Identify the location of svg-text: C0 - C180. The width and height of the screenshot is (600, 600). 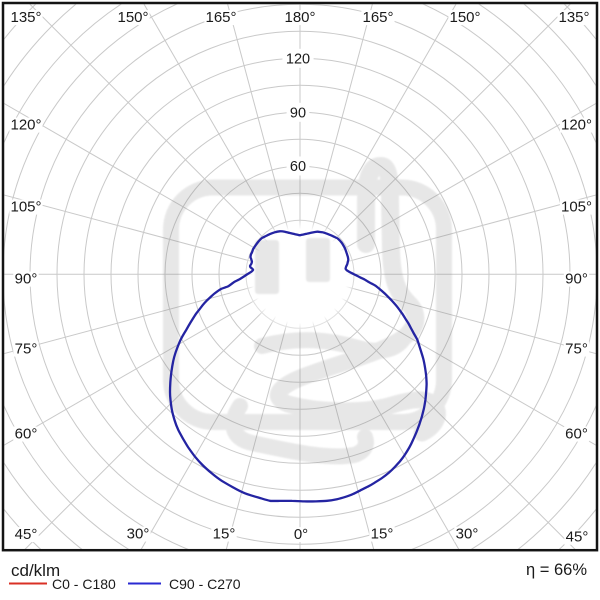
(84, 584).